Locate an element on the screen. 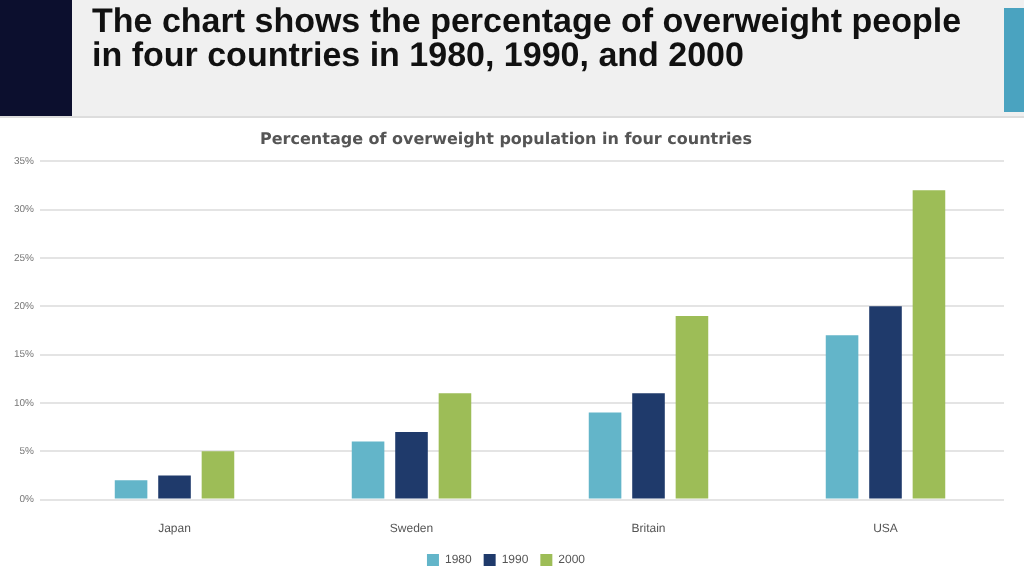 The width and height of the screenshot is (1024, 584). chart-subtitle: Percentage of overweight population in four countries is located at coordinates (506, 138).